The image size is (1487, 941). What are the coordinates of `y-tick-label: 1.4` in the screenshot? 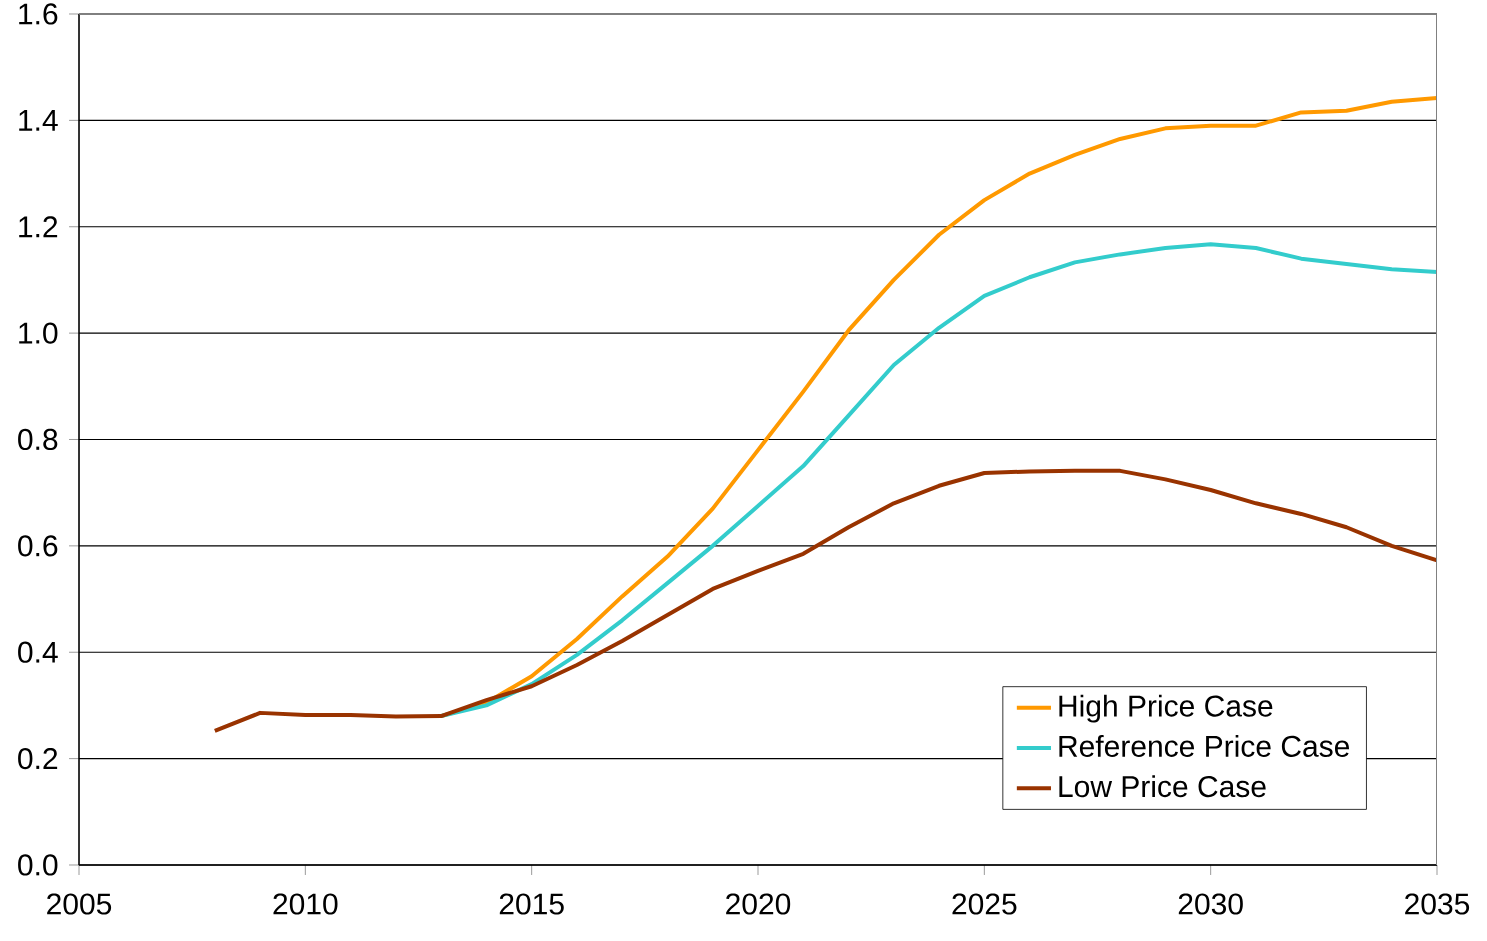 It's located at (38, 120).